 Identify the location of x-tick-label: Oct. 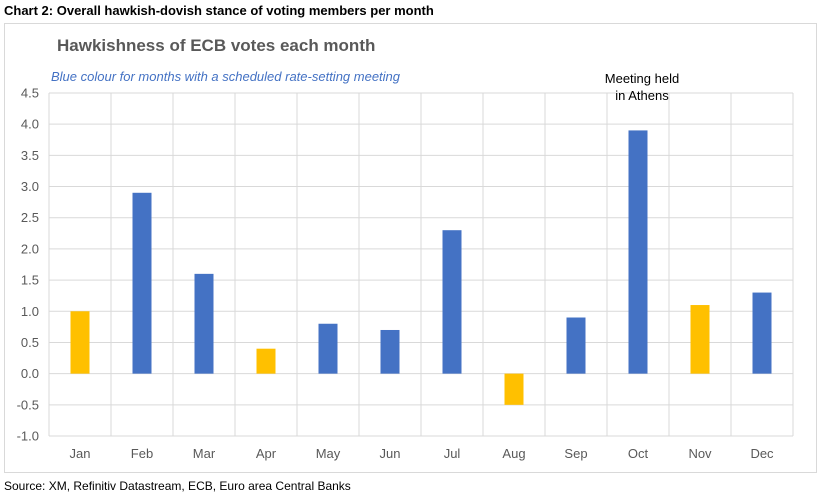
(638, 453).